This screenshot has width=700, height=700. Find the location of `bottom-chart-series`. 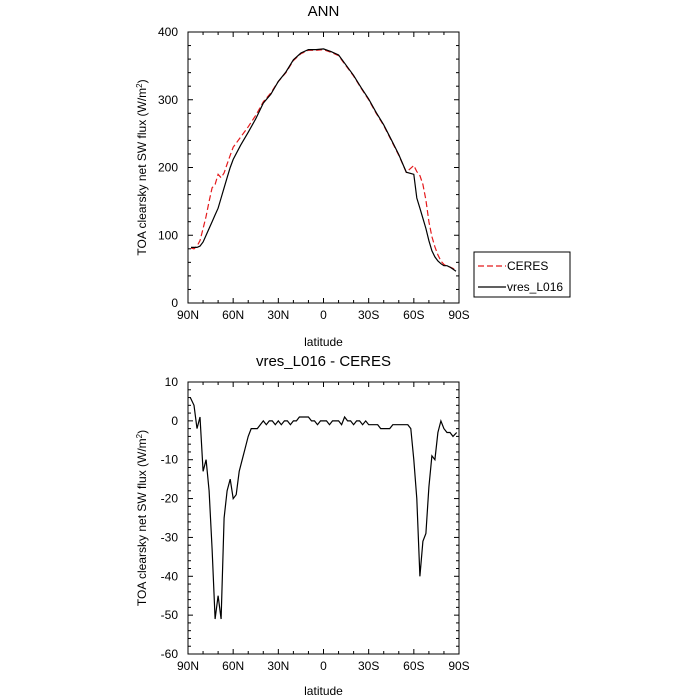

bottom-chart-series is located at coordinates (323, 508).